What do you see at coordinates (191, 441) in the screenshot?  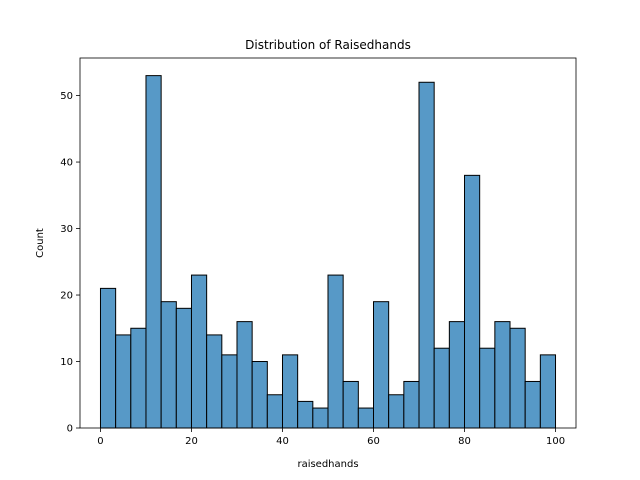 I see `x-tick-label: 20` at bounding box center [191, 441].